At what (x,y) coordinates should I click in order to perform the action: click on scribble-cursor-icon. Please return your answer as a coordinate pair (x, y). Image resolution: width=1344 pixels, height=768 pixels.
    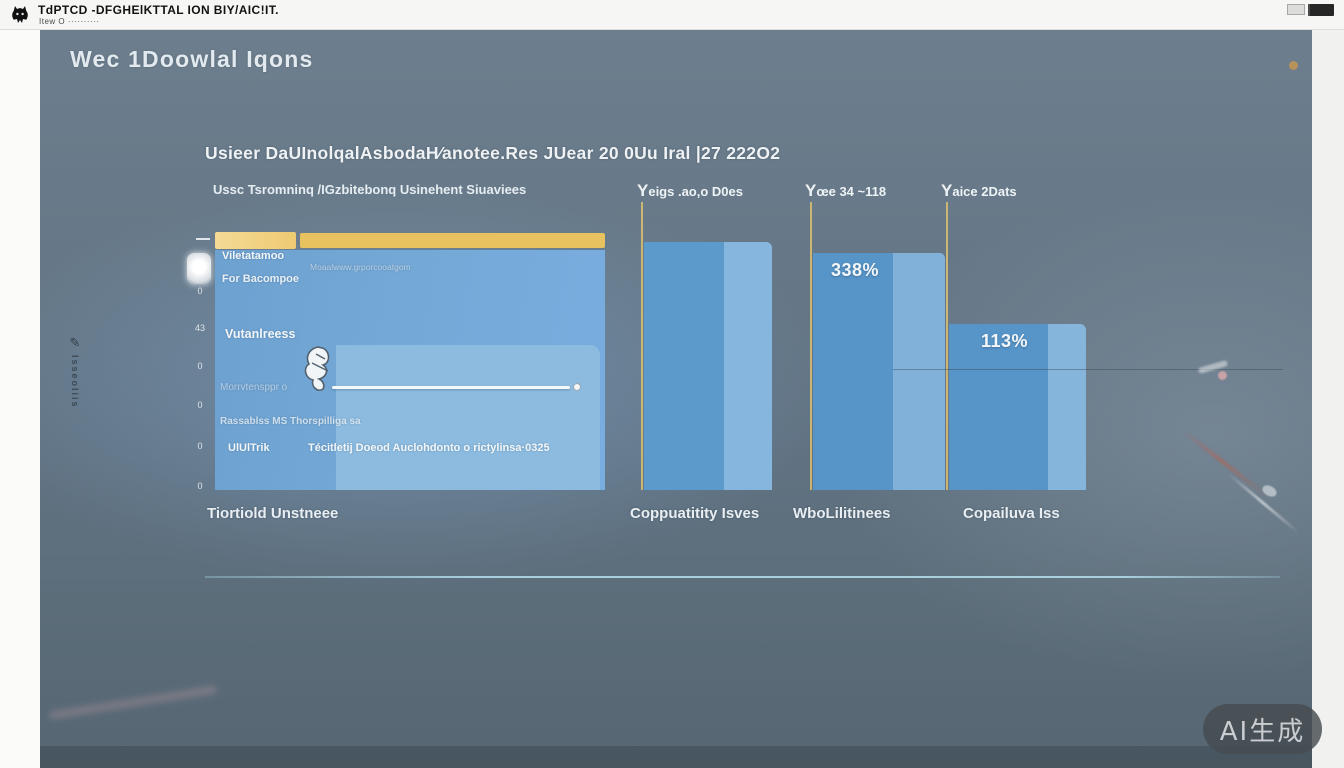
    Looking at the image, I should click on (317, 368).